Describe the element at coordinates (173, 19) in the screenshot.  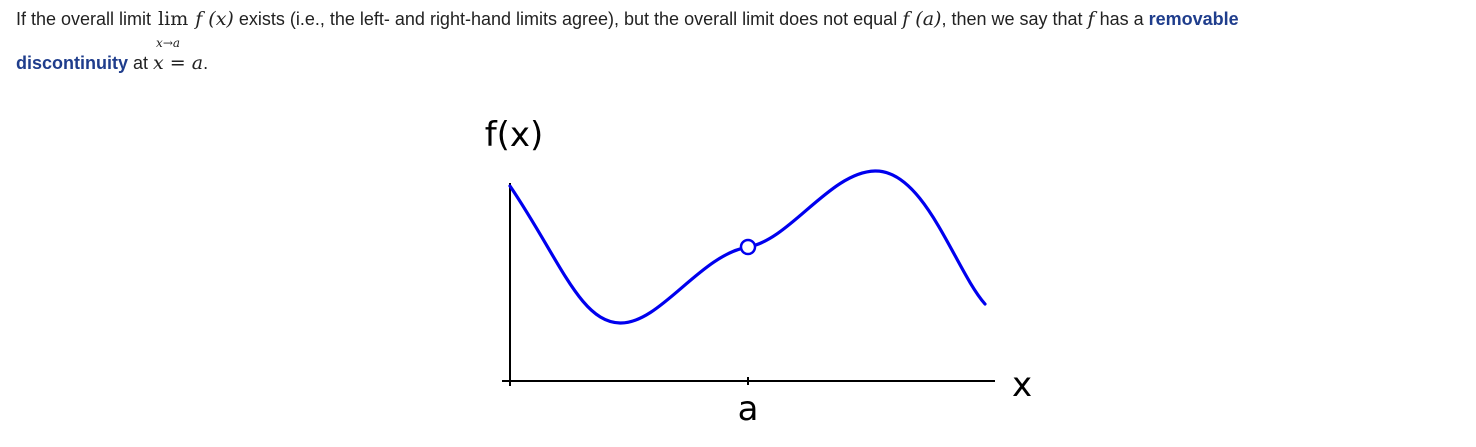
I see `lim-word: lim` at that location.